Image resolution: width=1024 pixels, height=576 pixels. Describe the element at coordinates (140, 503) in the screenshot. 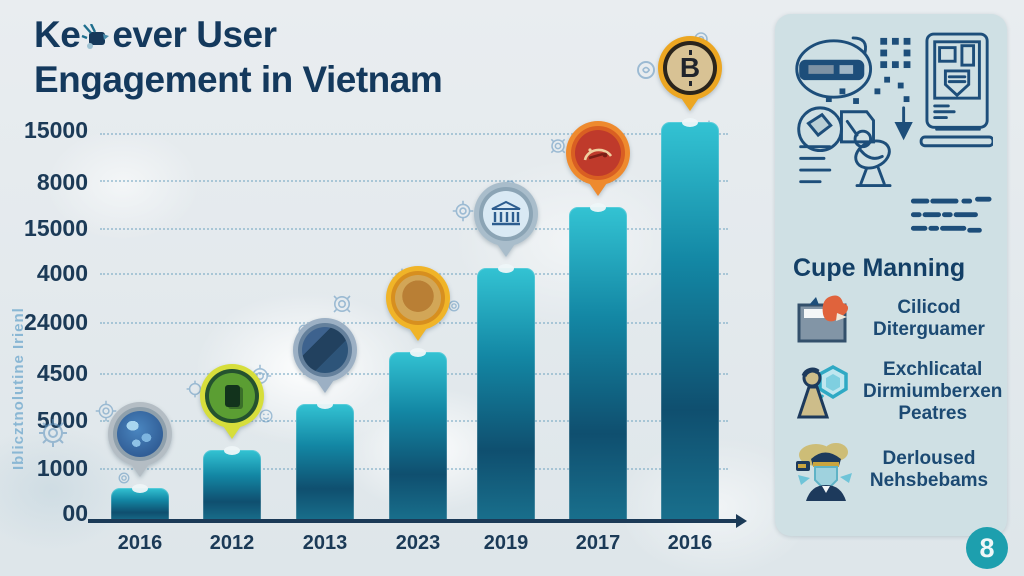

I see `bar-2016a` at that location.